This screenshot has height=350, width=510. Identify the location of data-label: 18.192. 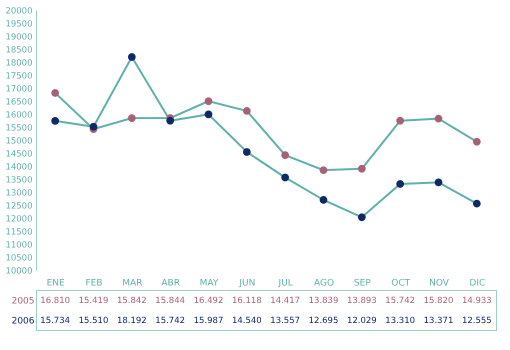
(131, 321).